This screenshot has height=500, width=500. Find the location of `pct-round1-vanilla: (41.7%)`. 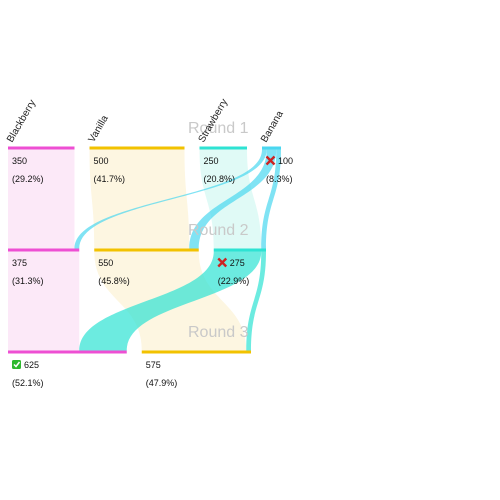

pct-round1-vanilla: (41.7%) is located at coordinates (110, 179).